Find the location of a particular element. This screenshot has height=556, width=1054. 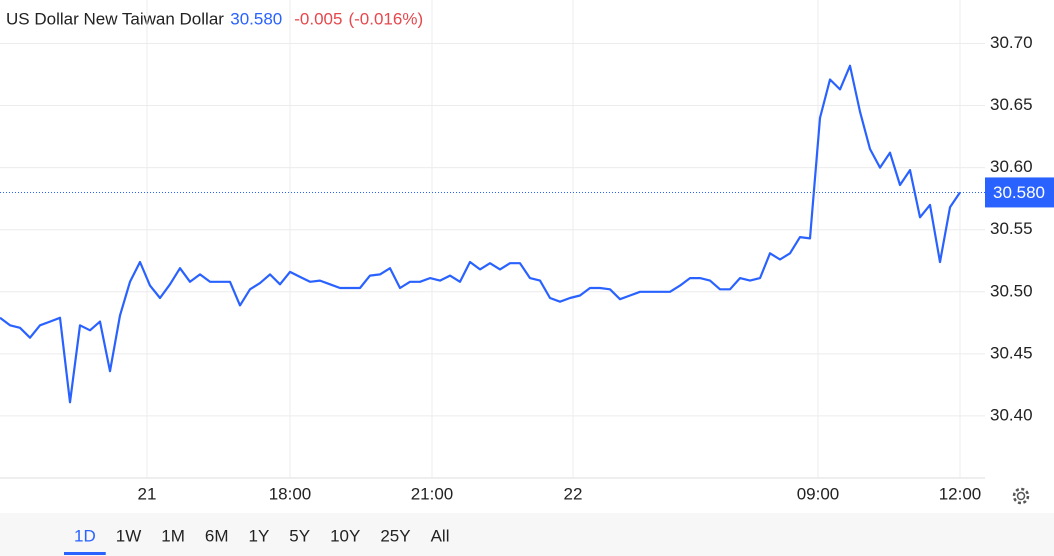

y-tick-label: 30.55 is located at coordinates (1011, 228).